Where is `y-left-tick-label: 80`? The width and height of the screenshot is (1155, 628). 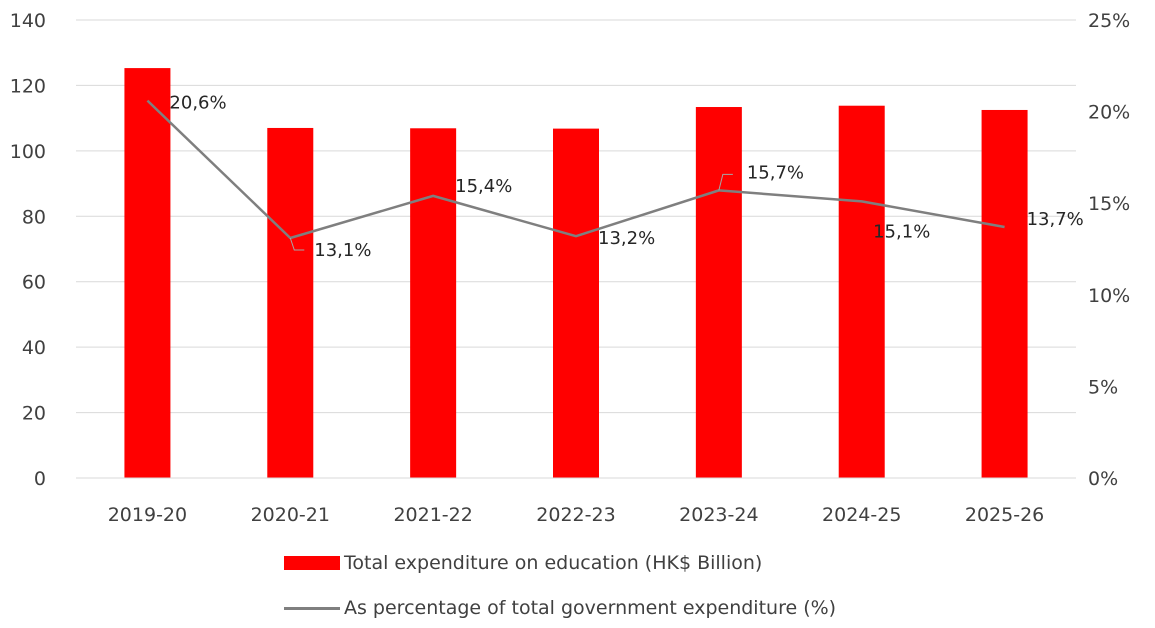
y-left-tick-label: 80 is located at coordinates (34, 217).